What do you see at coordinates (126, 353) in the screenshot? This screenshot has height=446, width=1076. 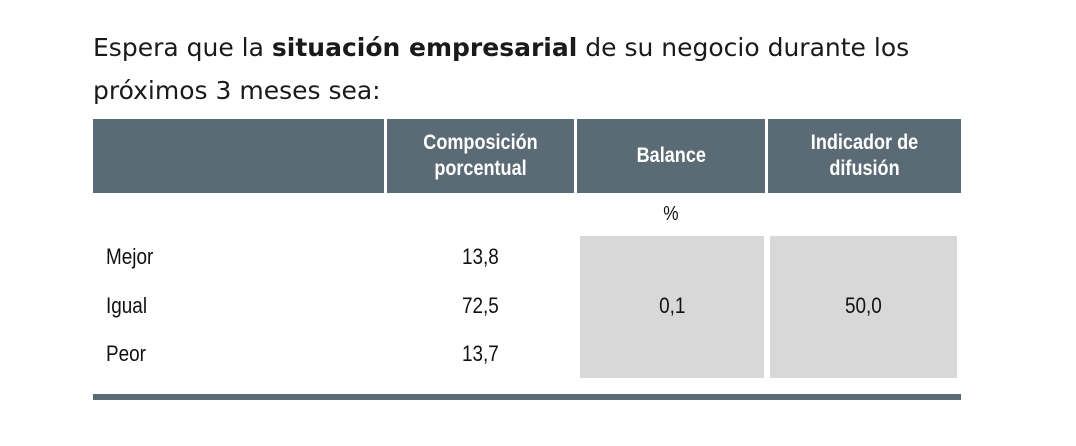 I see `row-label-peor: Peor` at bounding box center [126, 353].